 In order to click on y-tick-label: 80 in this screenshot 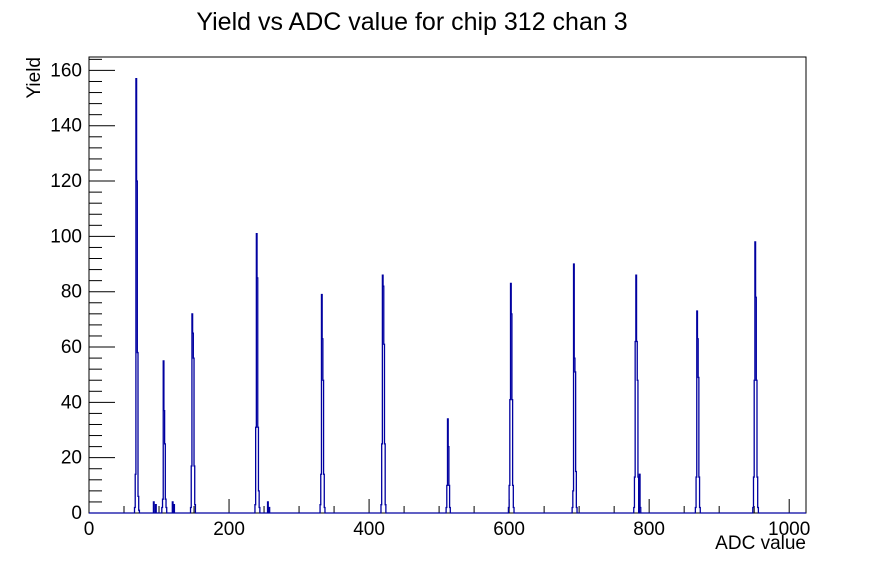, I will do `click(71, 292)`.